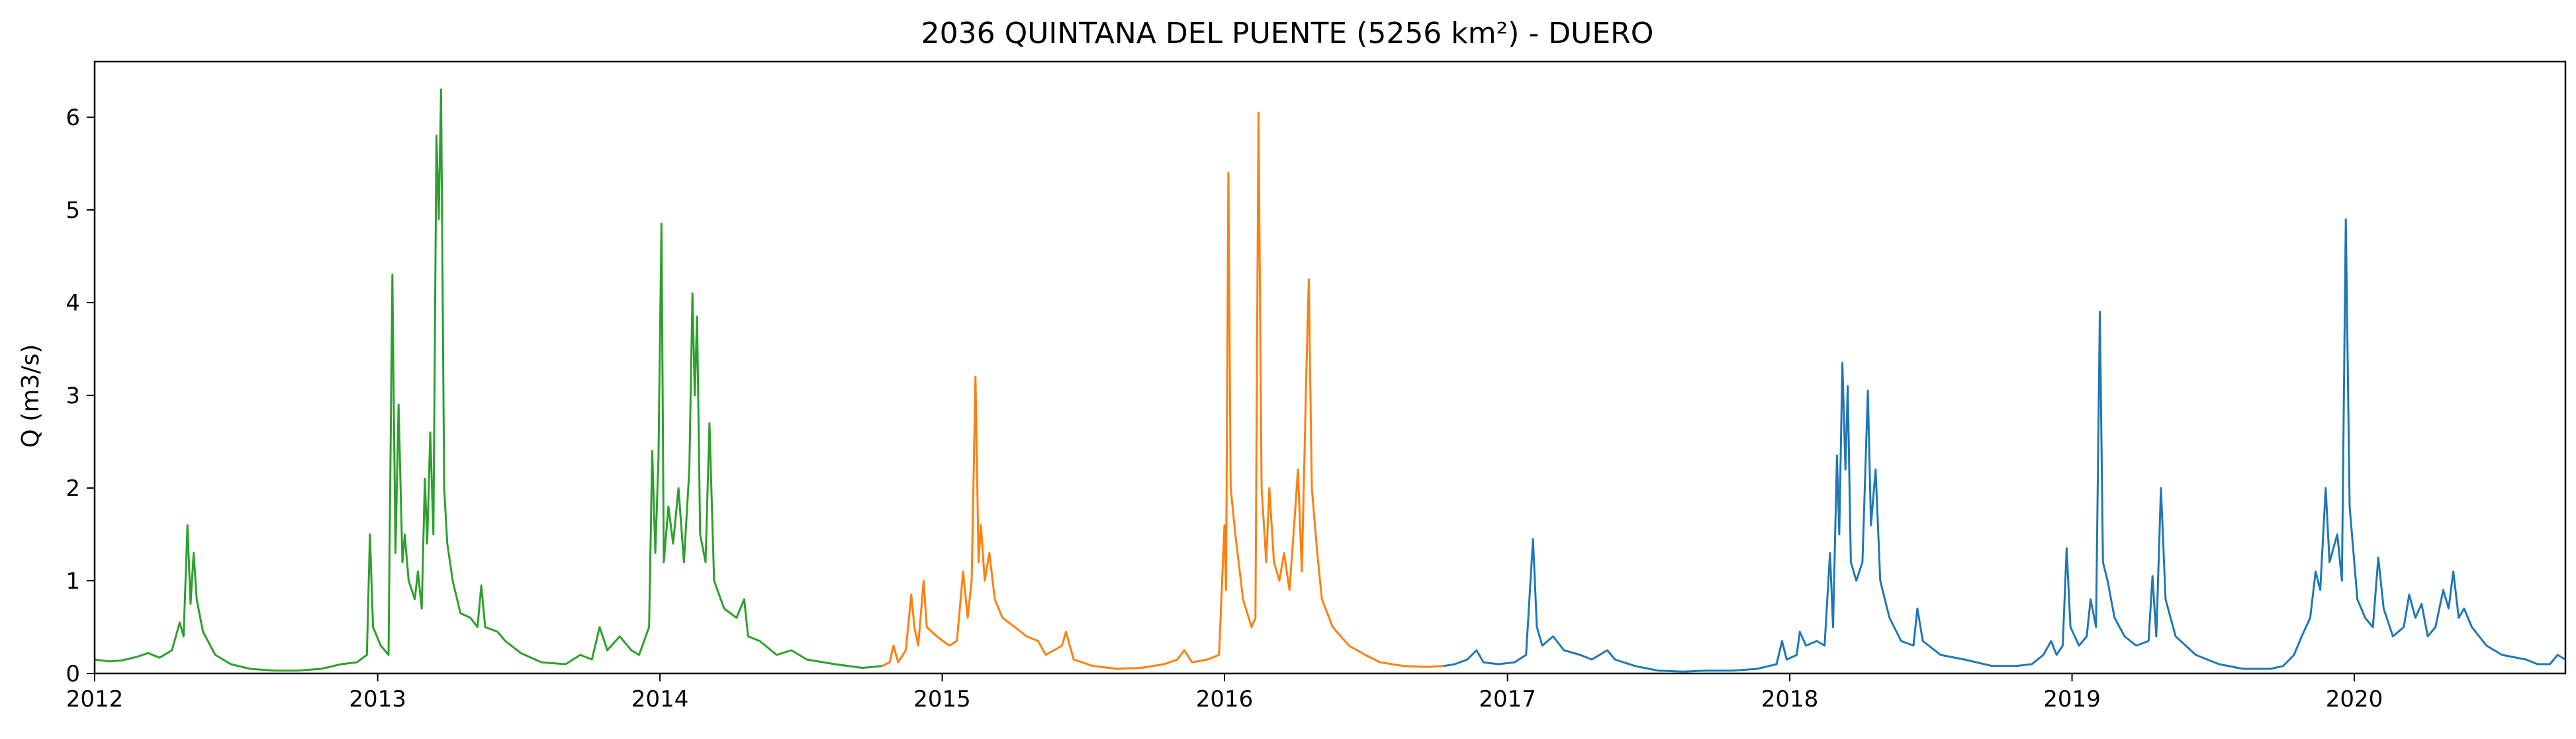 This screenshot has width=2576, height=739. What do you see at coordinates (660, 699) in the screenshot?
I see `x-tick-label: 2014` at bounding box center [660, 699].